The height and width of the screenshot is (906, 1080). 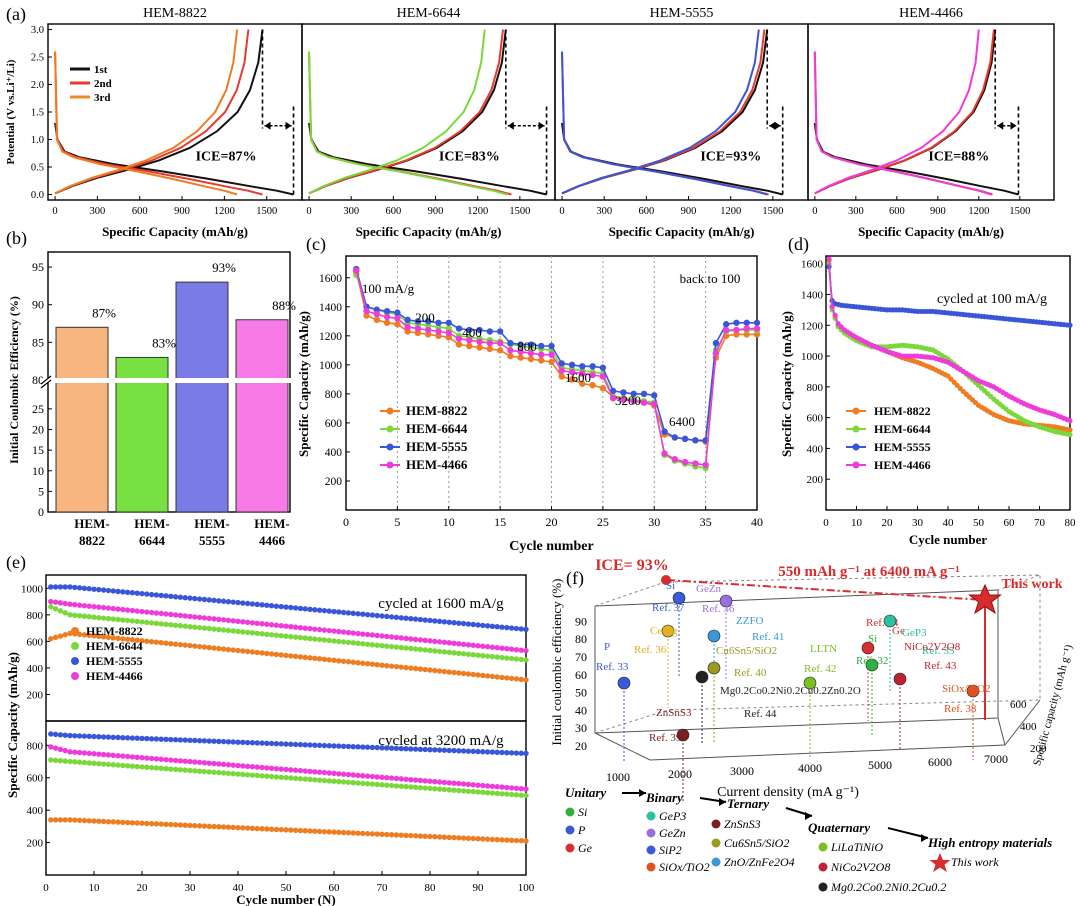 What do you see at coordinates (682, 421) in the screenshot?
I see `panel-c-rate-label: 6400` at bounding box center [682, 421].